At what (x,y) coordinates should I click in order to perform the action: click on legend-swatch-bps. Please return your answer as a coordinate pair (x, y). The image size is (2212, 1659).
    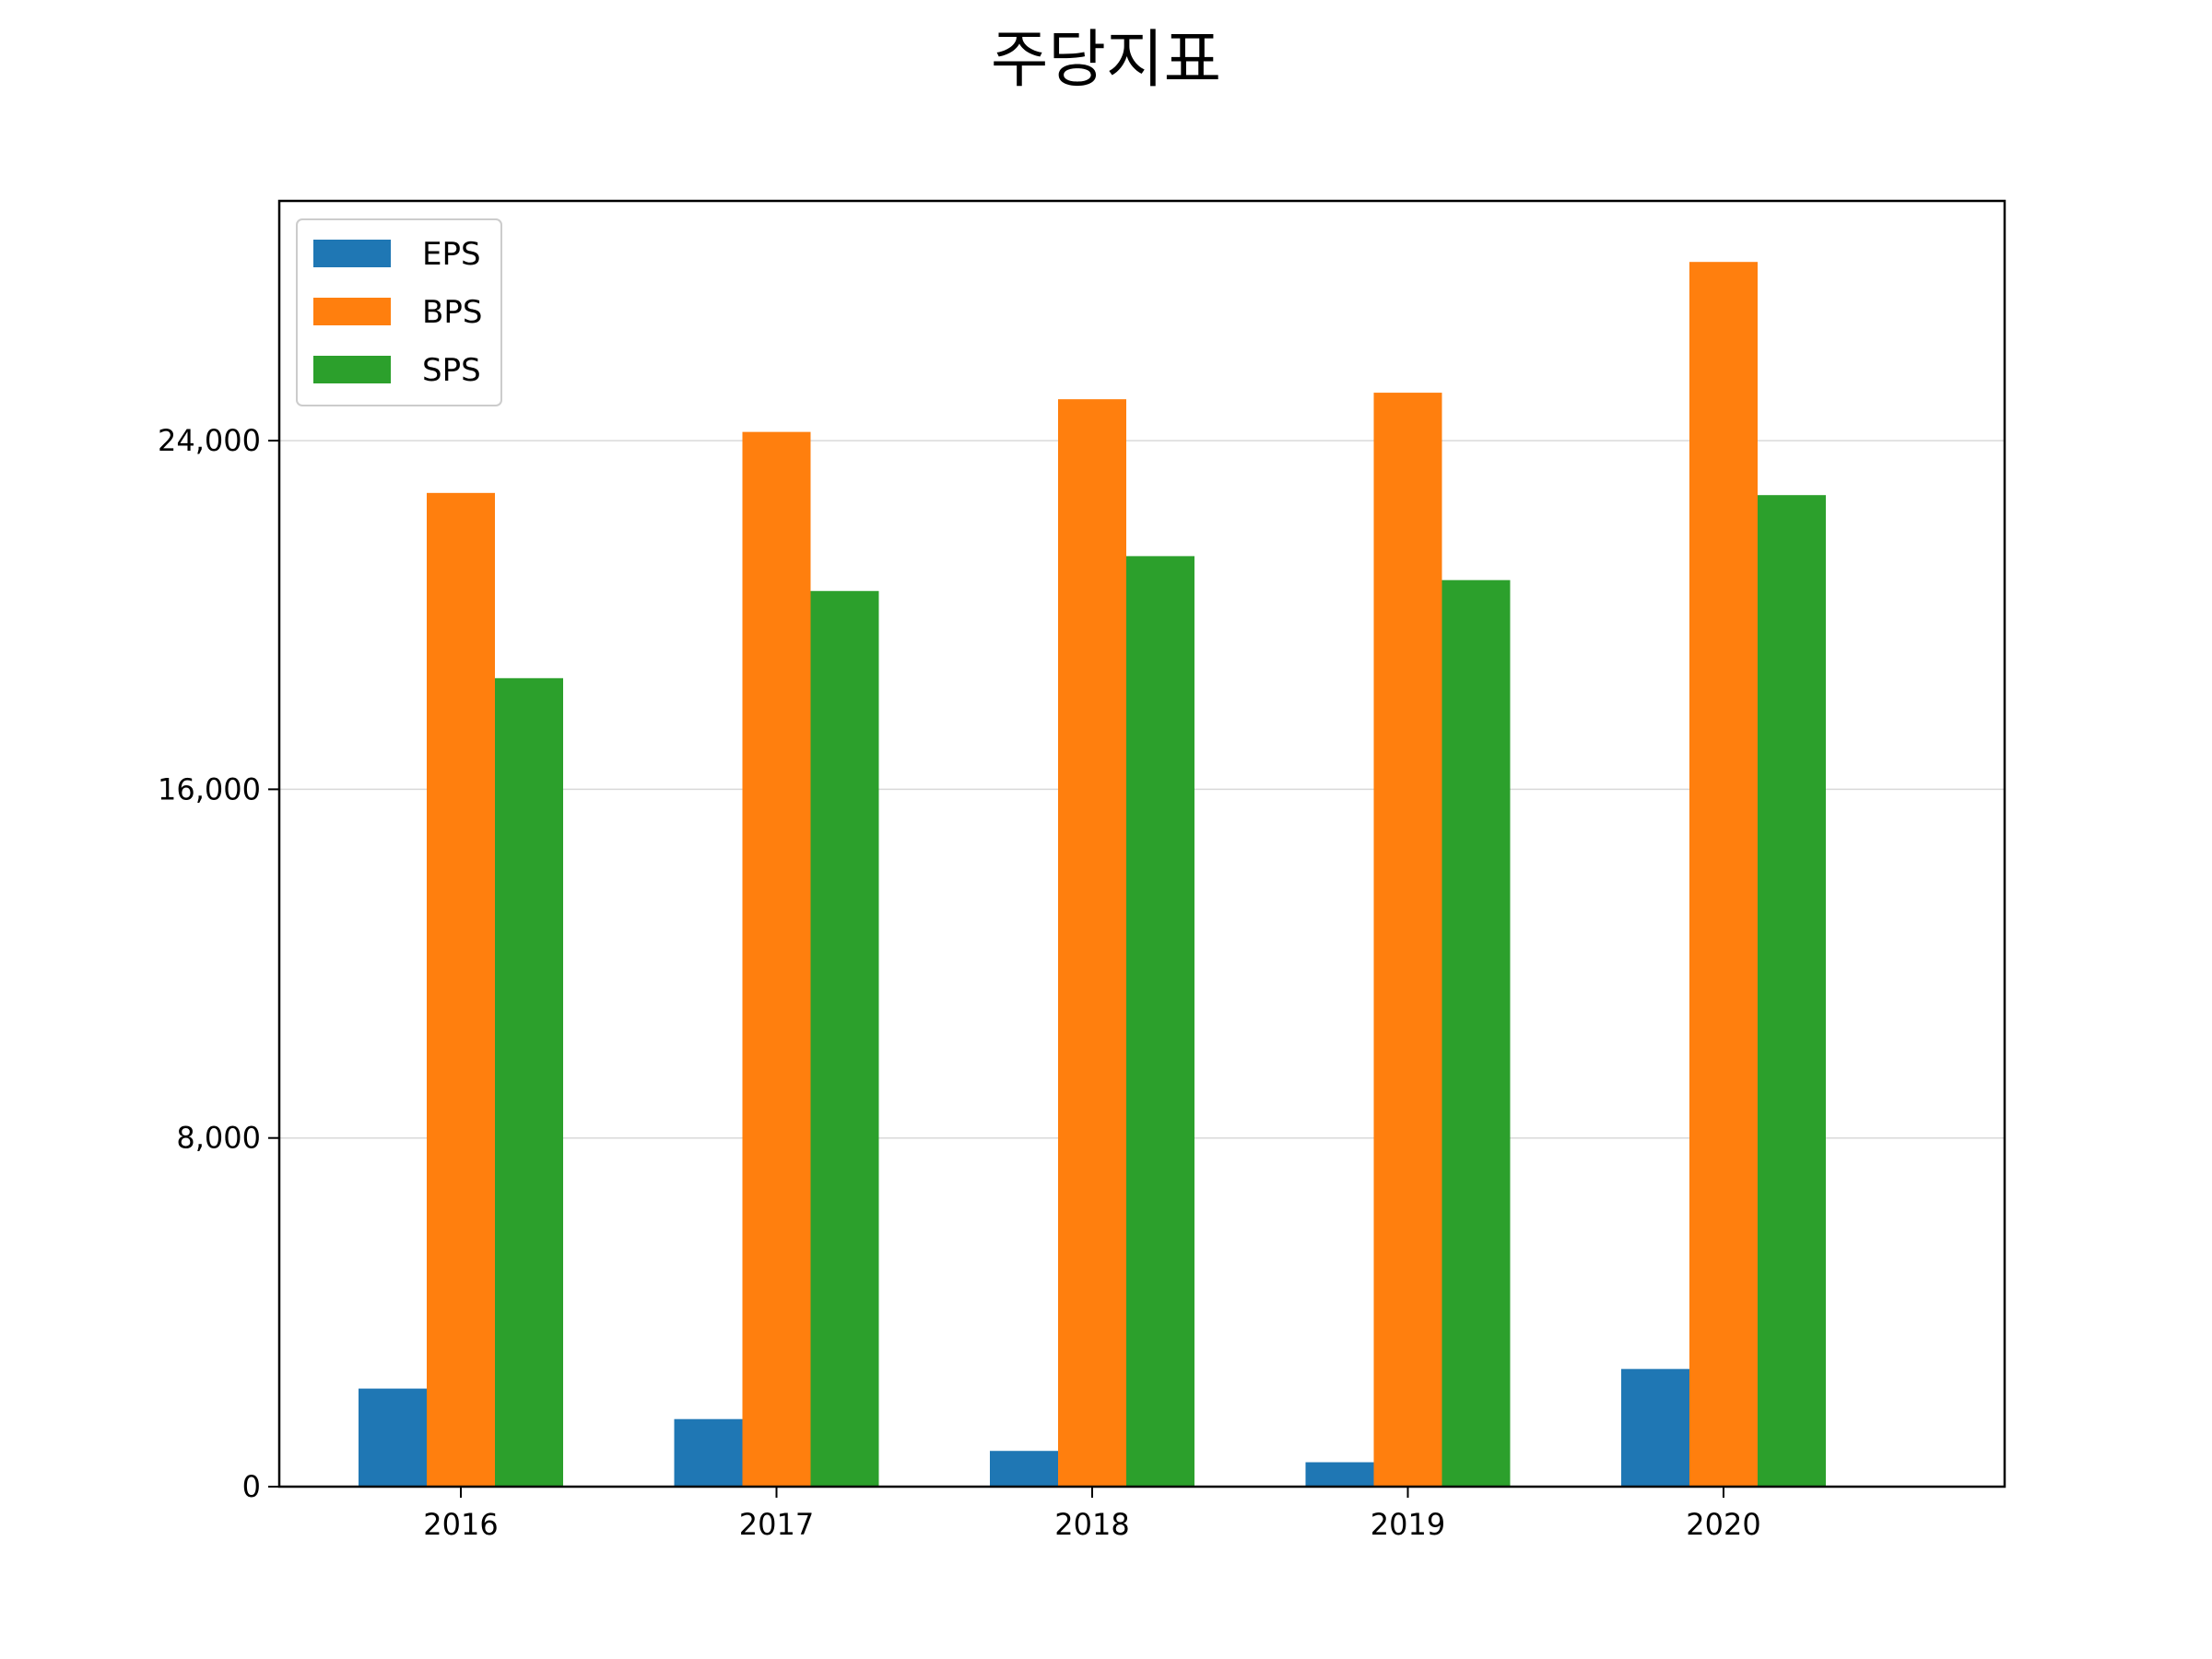
    Looking at the image, I should click on (352, 311).